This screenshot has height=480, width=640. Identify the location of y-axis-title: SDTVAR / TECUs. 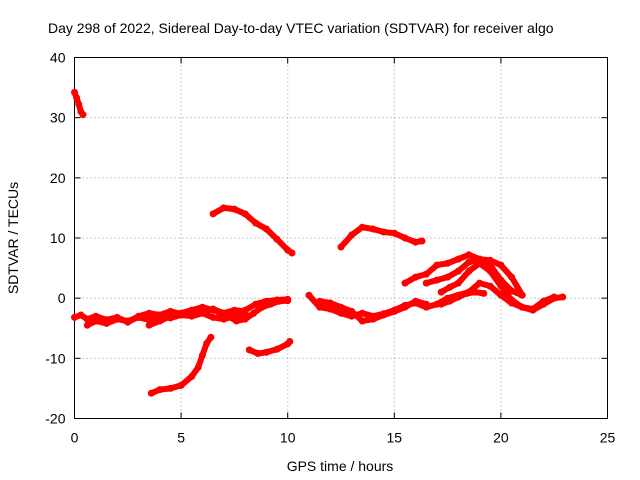
(13, 238).